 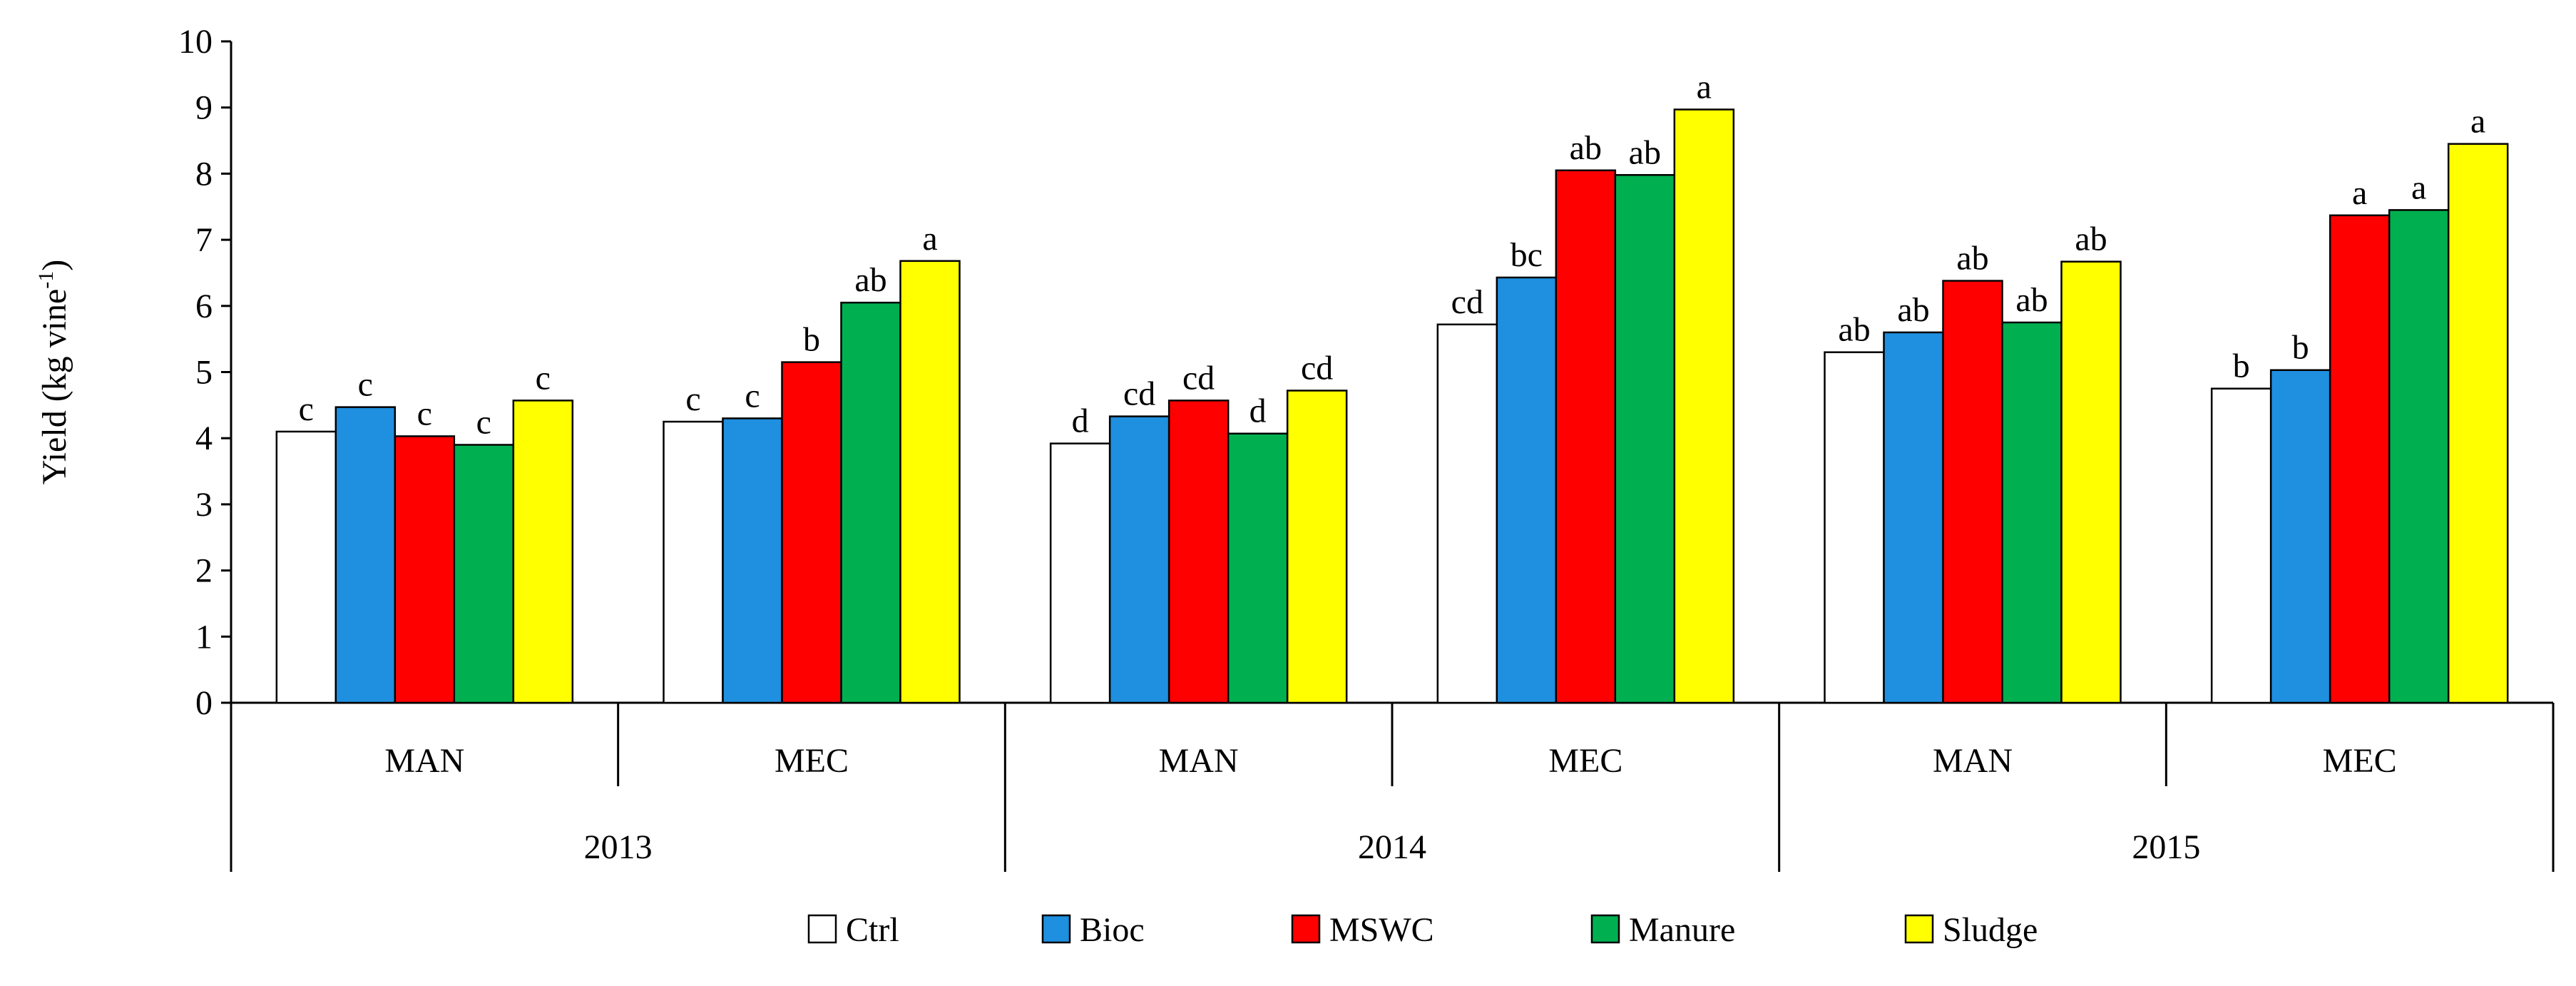 I want to click on year-label: 2014, so click(x=1392, y=847).